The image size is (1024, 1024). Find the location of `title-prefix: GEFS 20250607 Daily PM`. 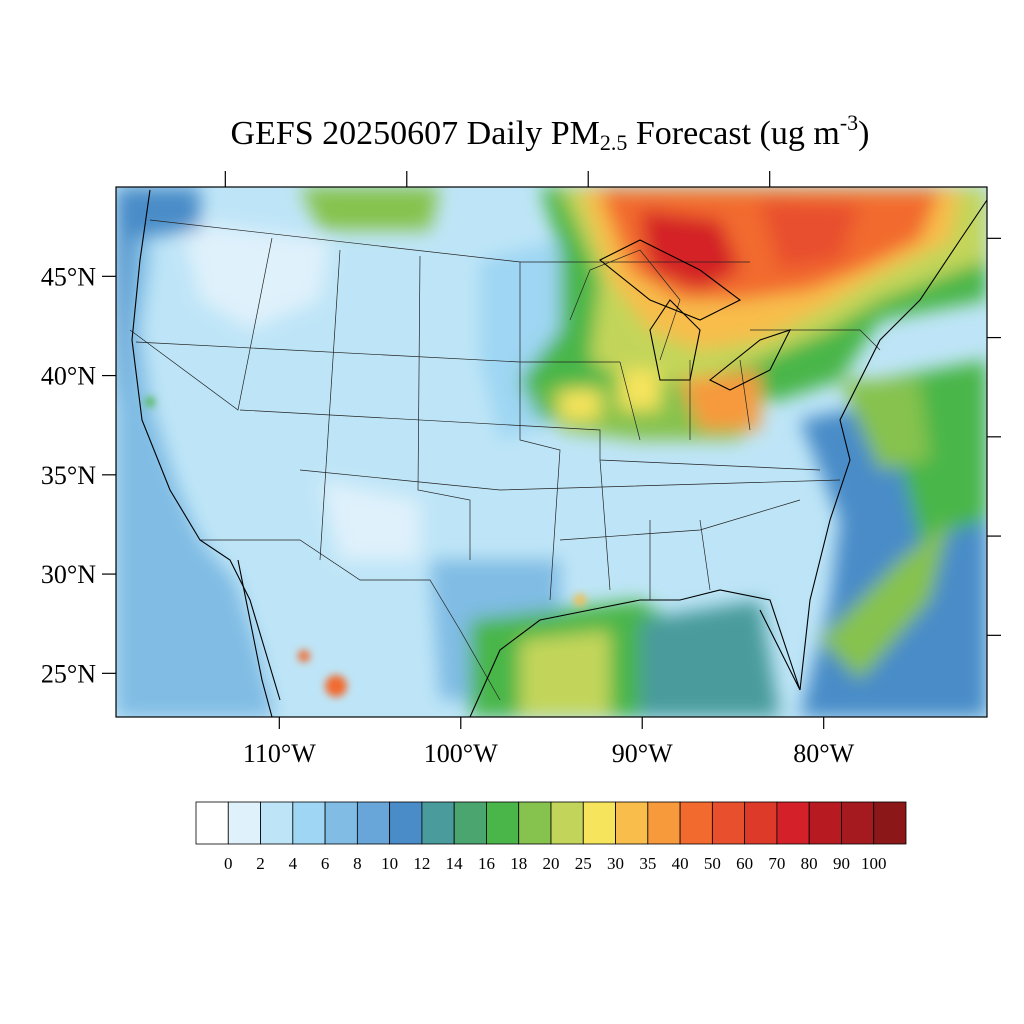

title-prefix: GEFS 20250607 Daily PM is located at coordinates (415, 133).